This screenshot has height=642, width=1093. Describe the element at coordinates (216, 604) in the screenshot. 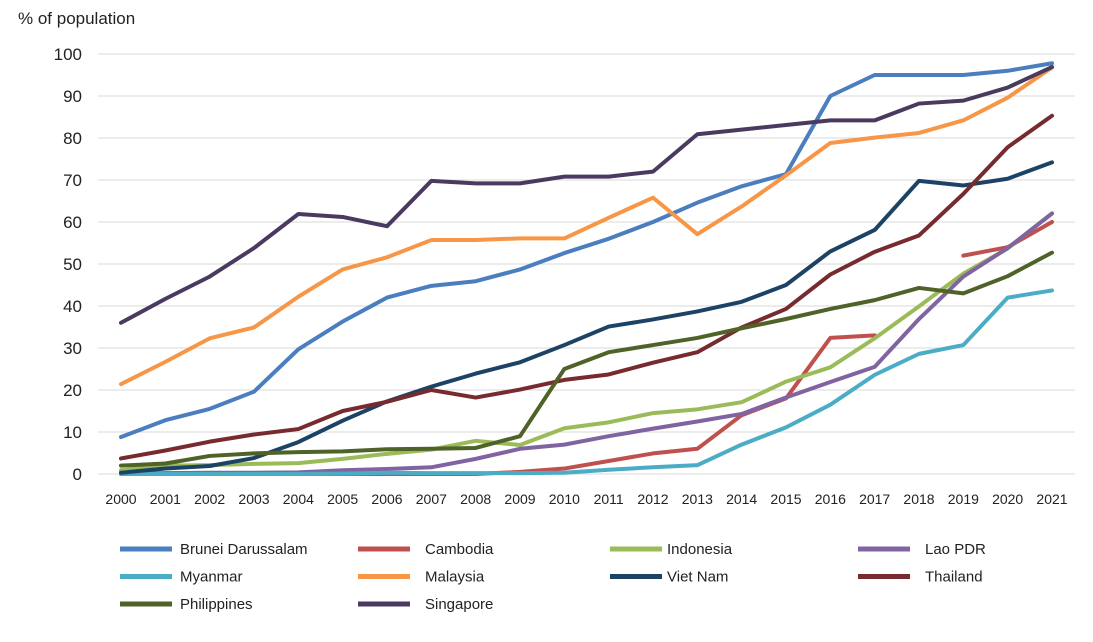

I see `legend-label: Philippines` at that location.